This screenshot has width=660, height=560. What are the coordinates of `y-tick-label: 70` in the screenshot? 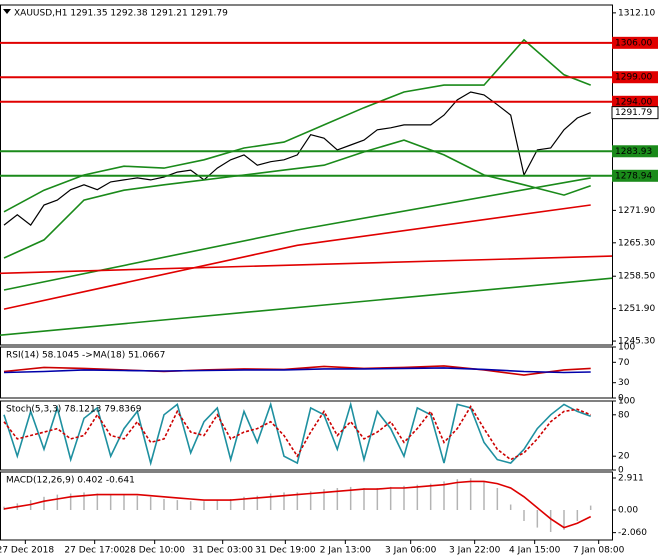 It's located at (624, 363).